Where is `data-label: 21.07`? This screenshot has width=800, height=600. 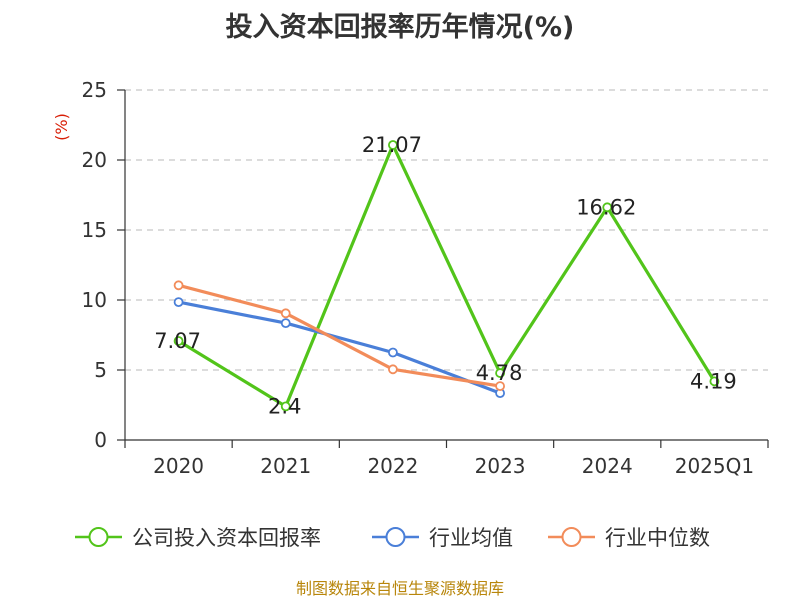
data-label: 21.07 is located at coordinates (392, 145).